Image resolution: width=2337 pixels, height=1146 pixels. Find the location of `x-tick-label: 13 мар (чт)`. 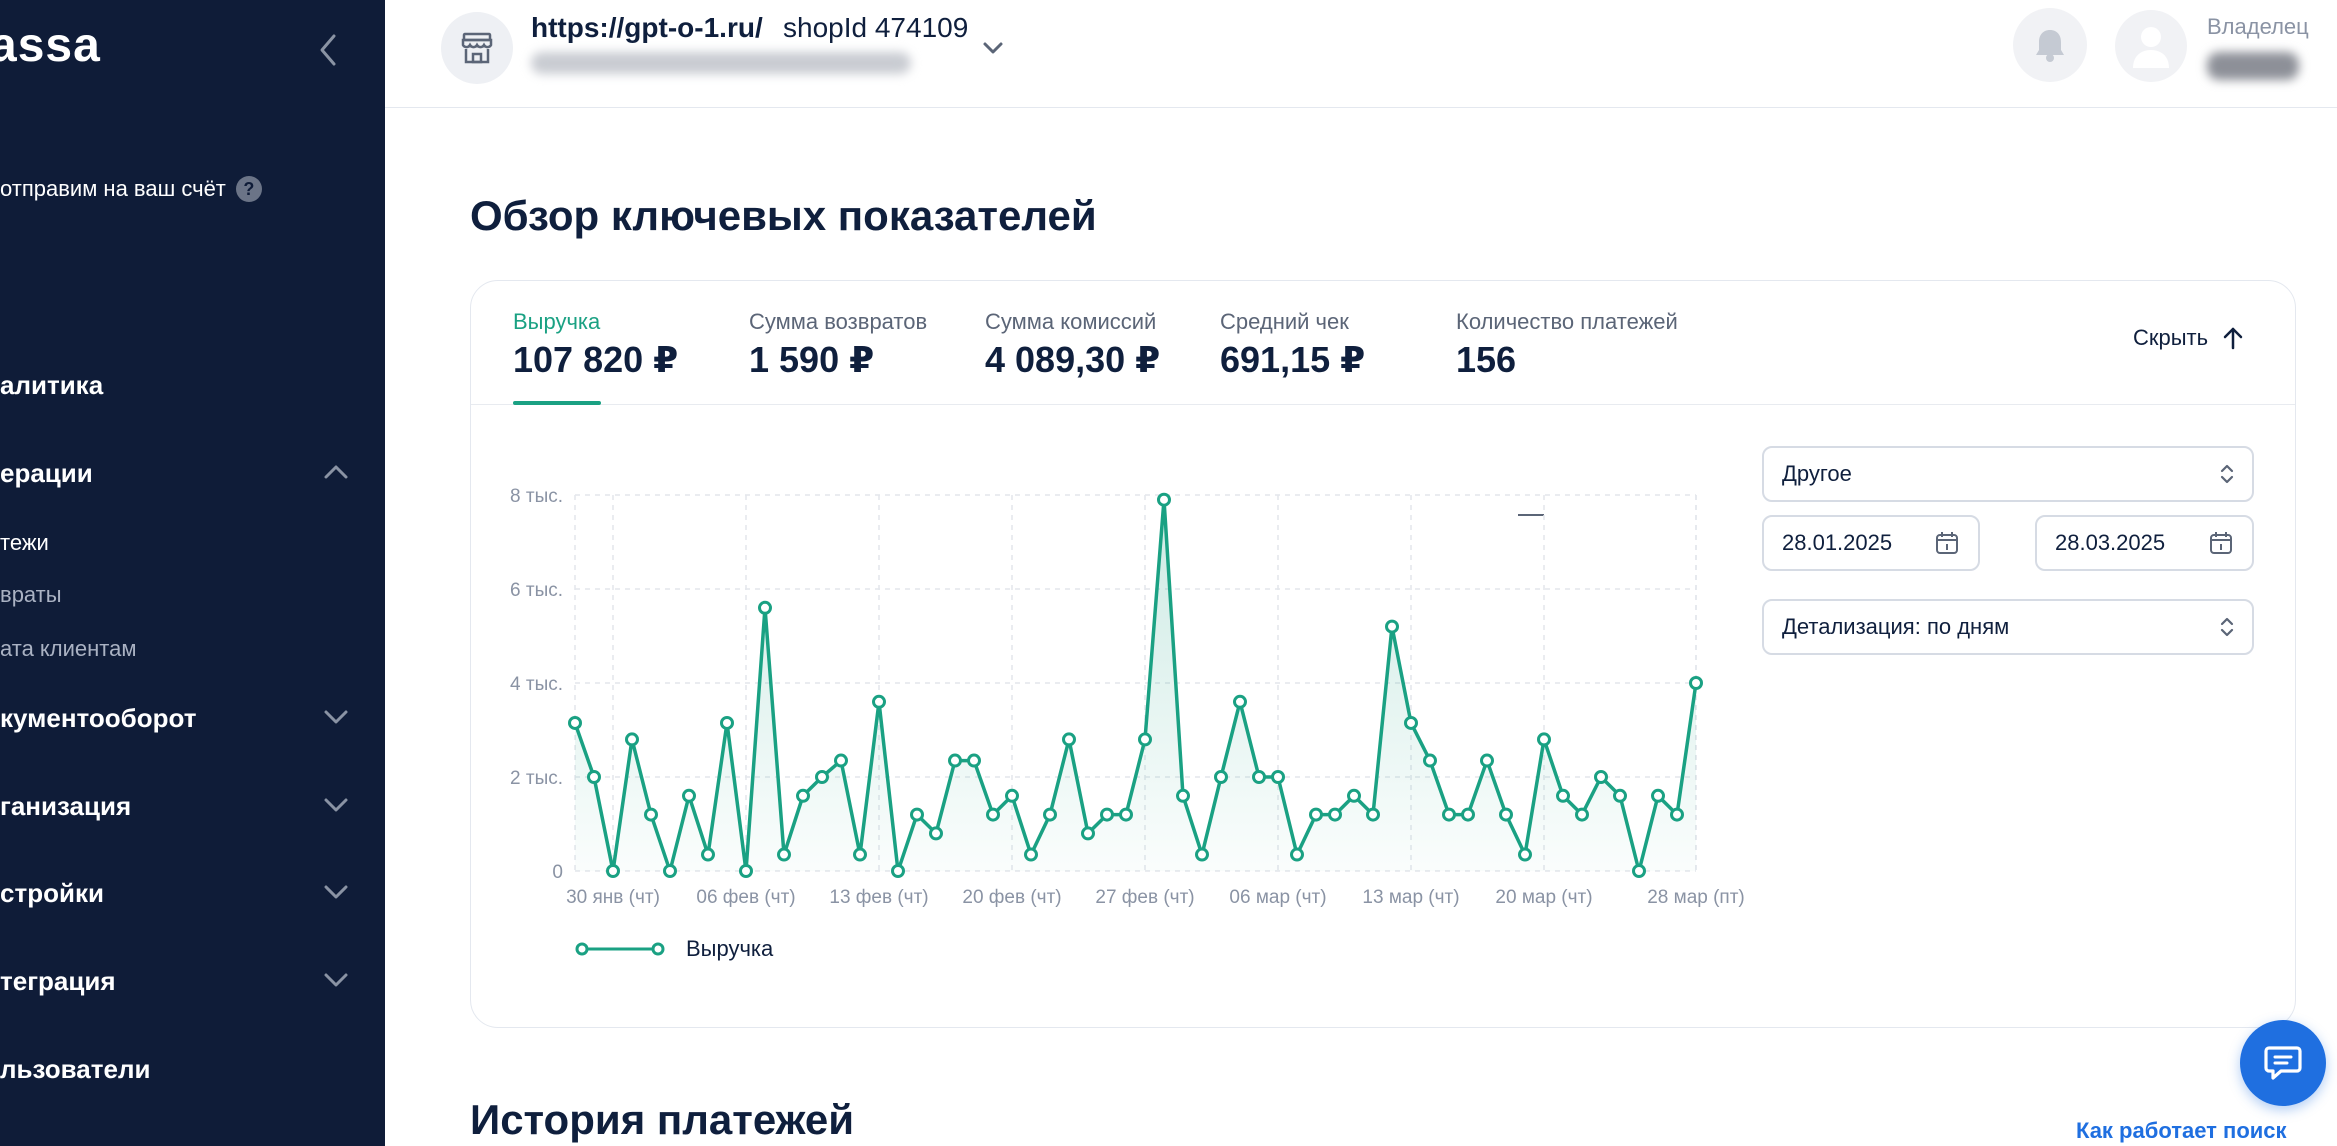

x-tick-label: 13 мар (чт) is located at coordinates (1410, 897).